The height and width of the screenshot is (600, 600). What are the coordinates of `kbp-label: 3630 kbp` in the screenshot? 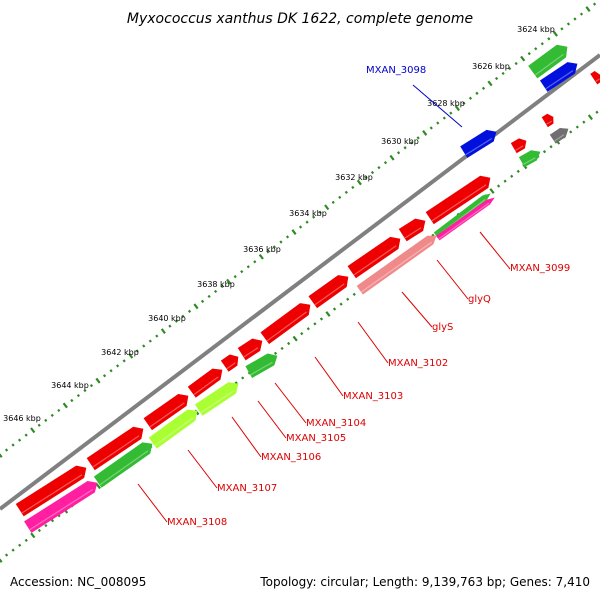 It's located at (400, 141).